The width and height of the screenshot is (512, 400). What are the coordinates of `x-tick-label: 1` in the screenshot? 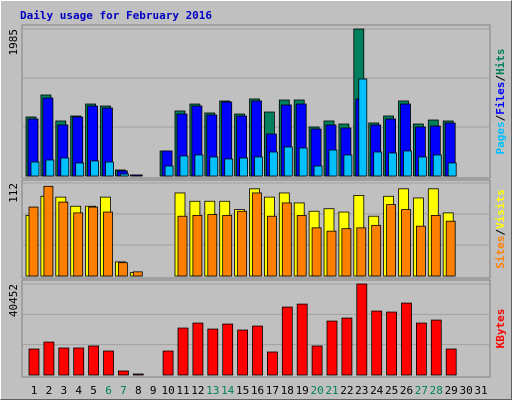 It's located at (34, 390).